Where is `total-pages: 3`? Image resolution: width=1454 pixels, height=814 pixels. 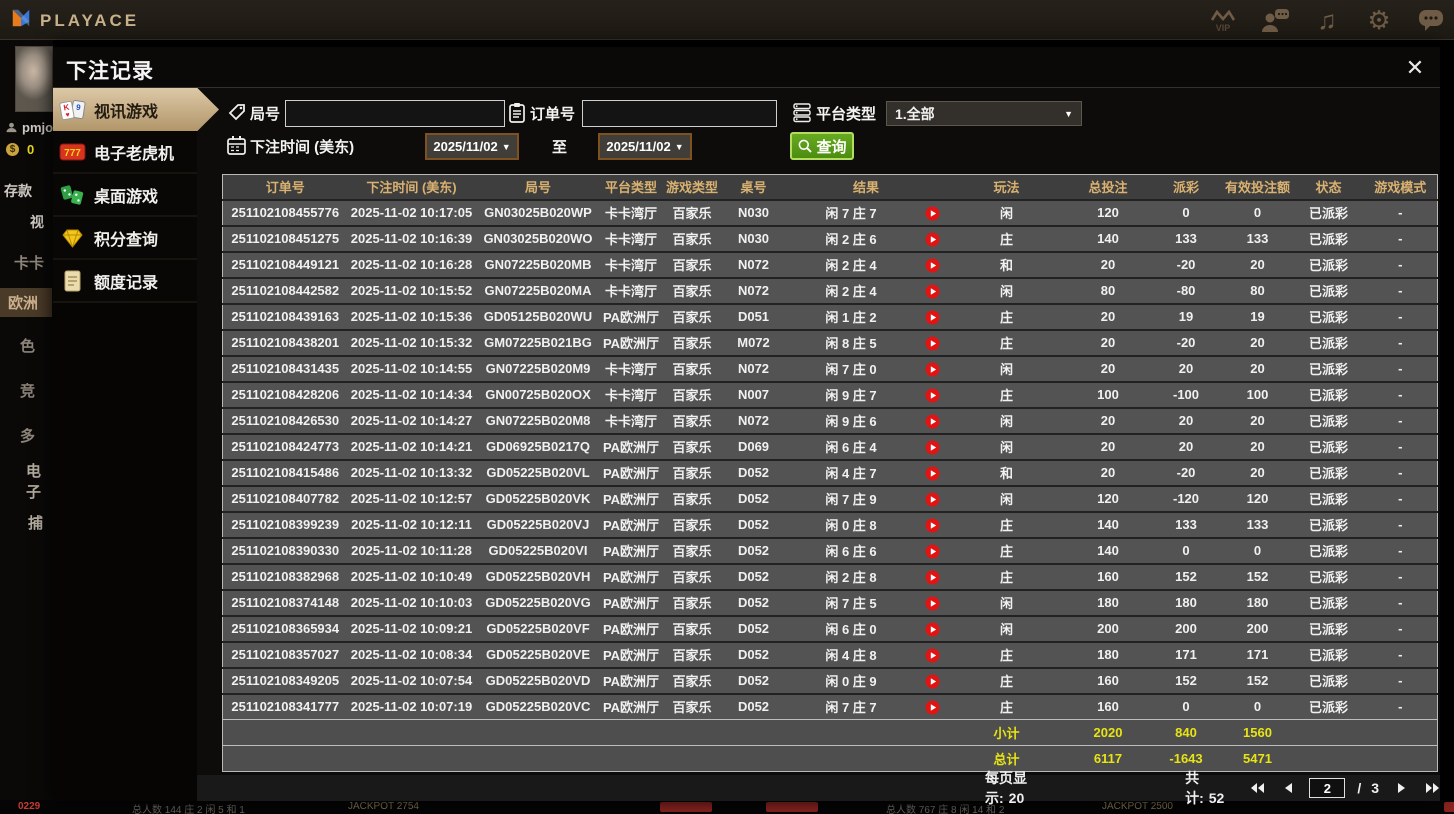
total-pages: 3 is located at coordinates (1375, 788).